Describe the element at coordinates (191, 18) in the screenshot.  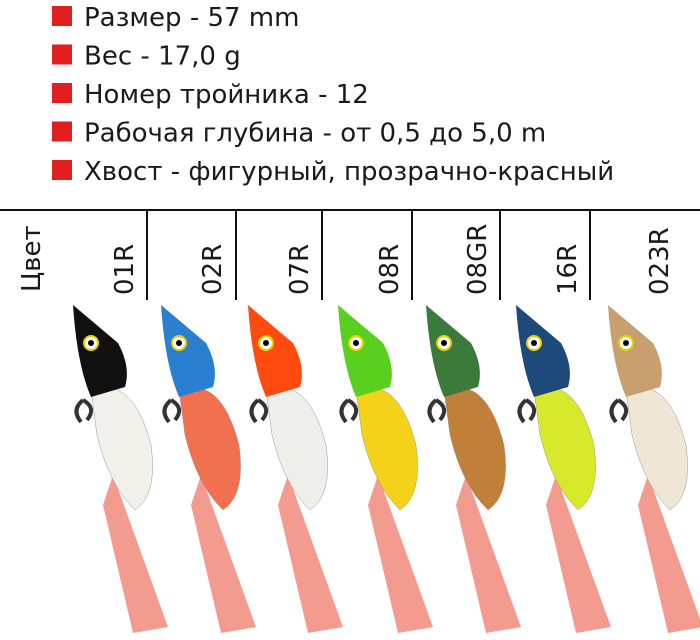
I see `spec-item: Размер - 57 mm` at that location.